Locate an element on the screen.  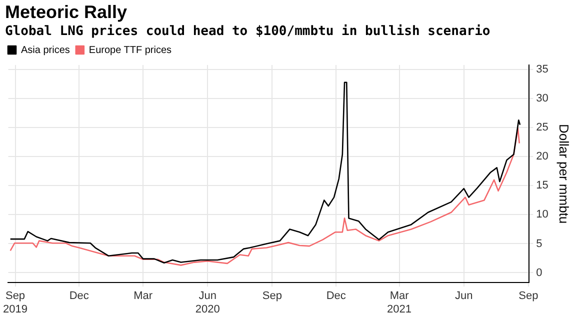
x-tick-label: Sep 2019 is located at coordinates (15, 303).